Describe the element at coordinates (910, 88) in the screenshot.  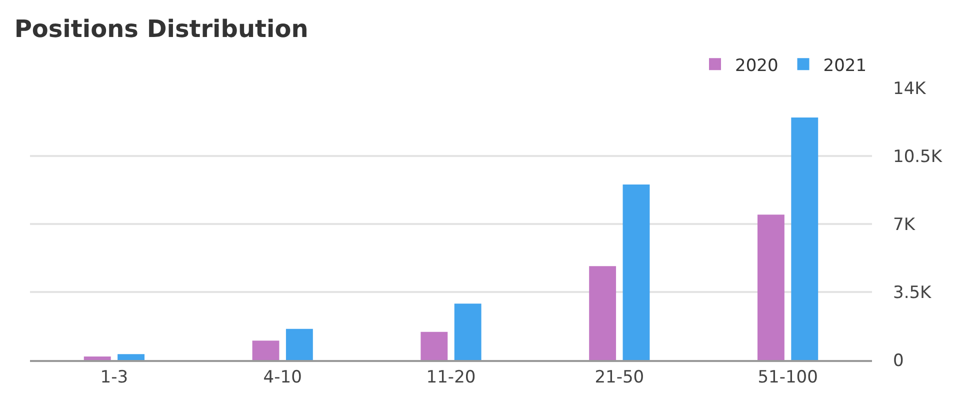
I see `y-tick-label: 14K` at that location.